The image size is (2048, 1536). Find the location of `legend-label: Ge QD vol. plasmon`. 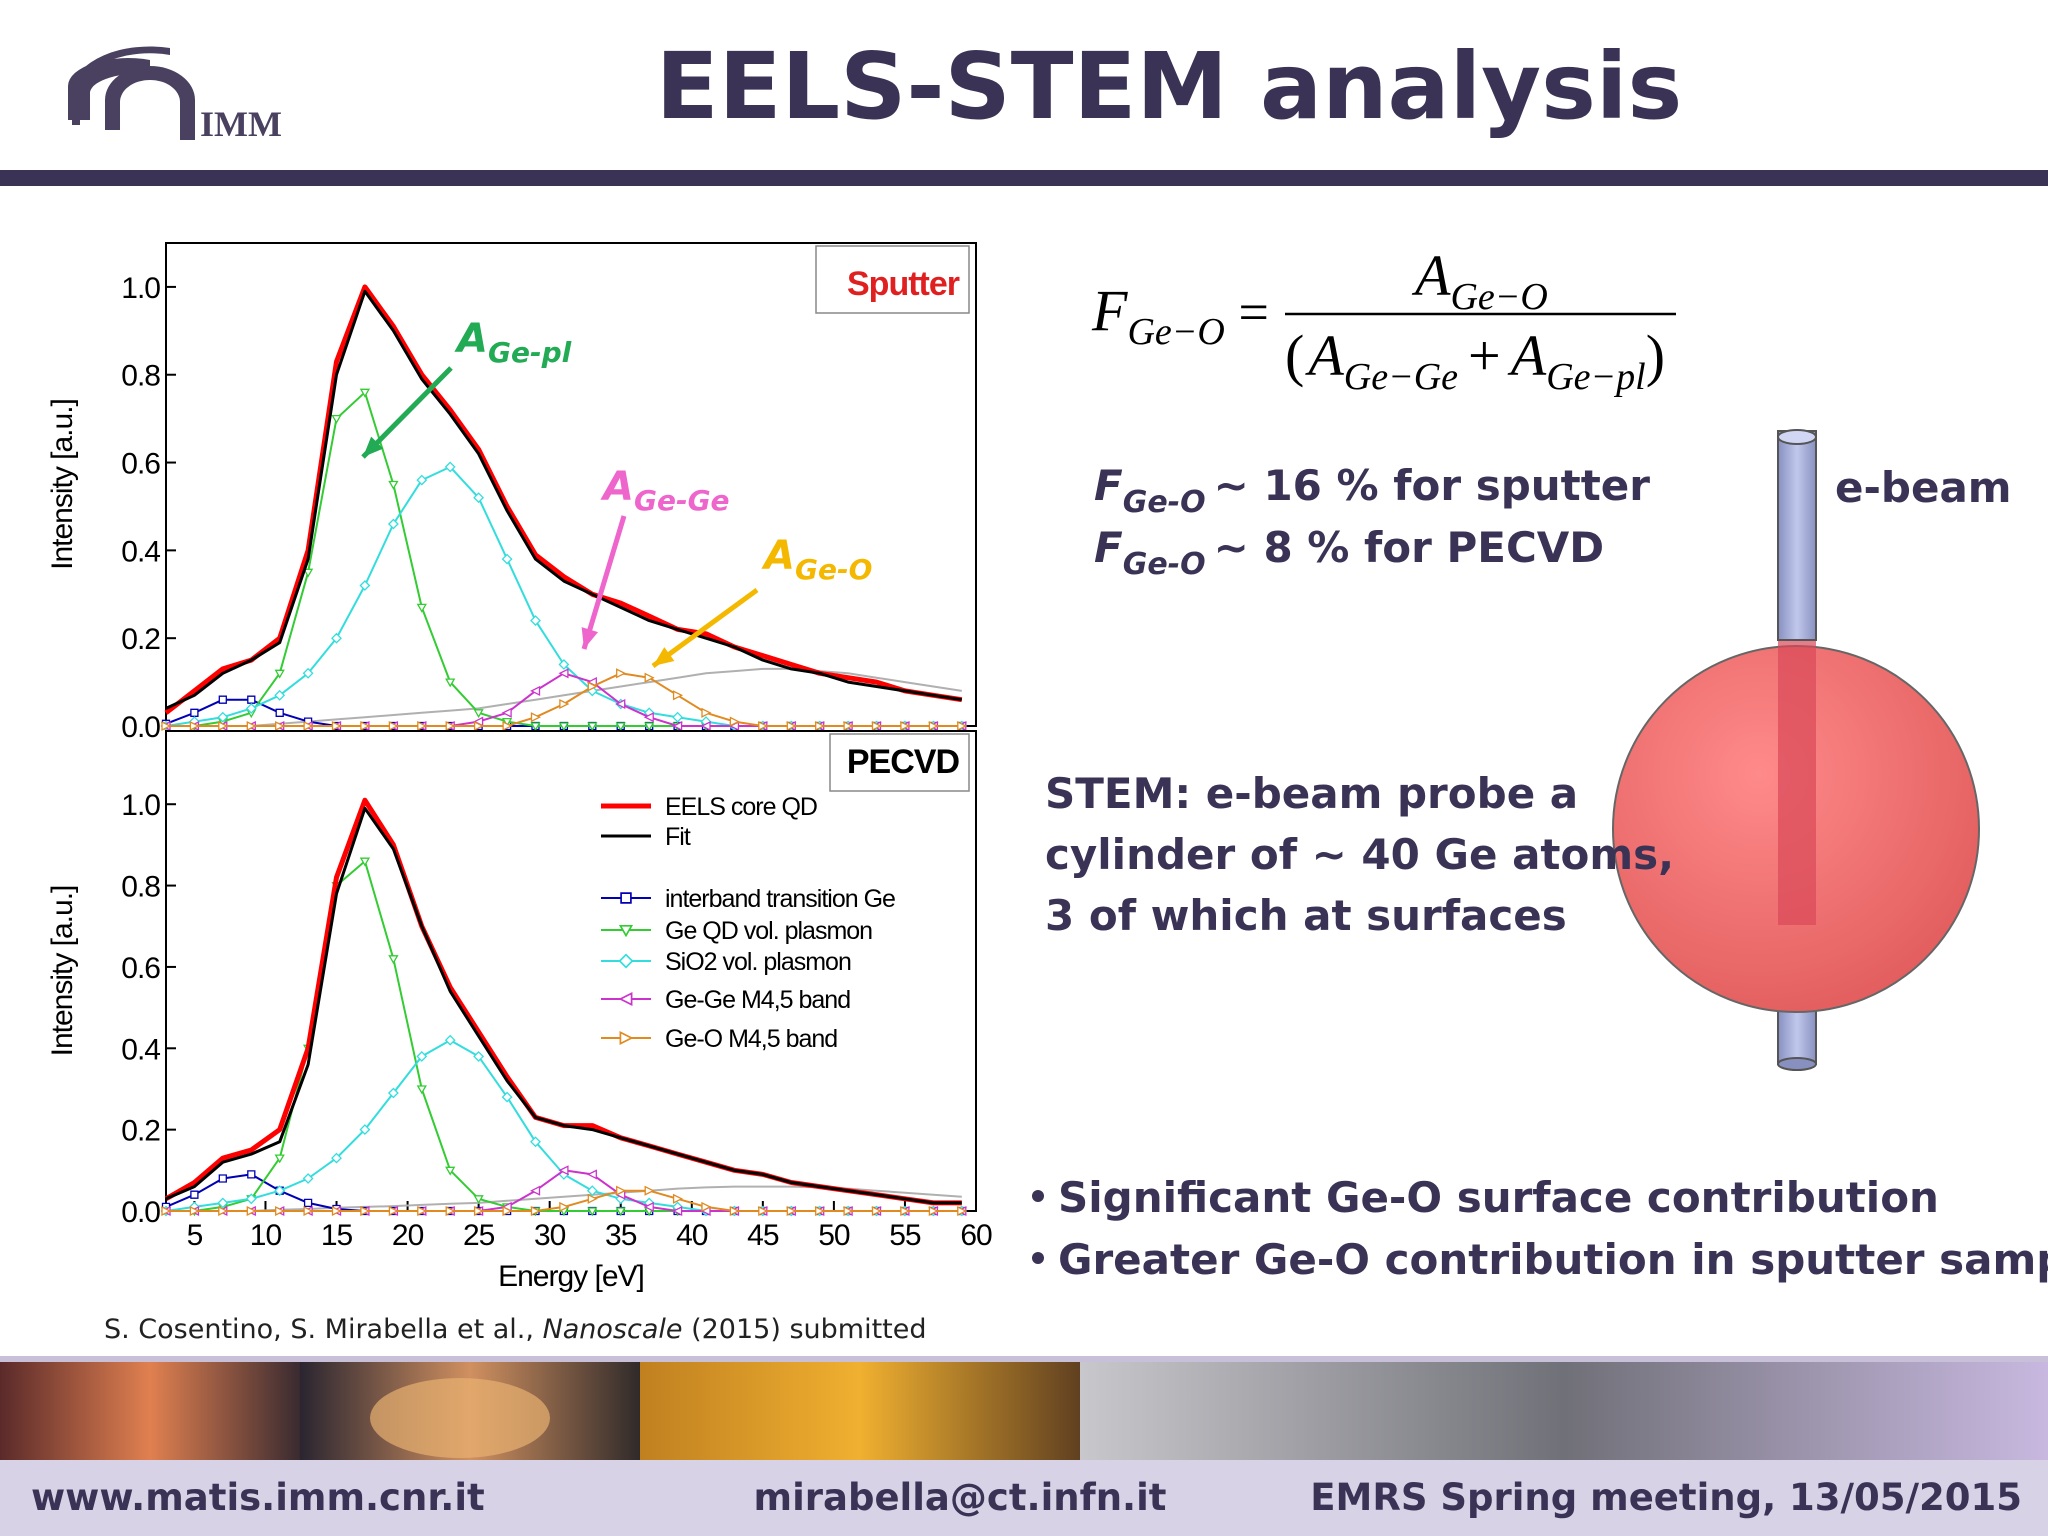

legend-label: Ge QD vol. plasmon is located at coordinates (768, 931).